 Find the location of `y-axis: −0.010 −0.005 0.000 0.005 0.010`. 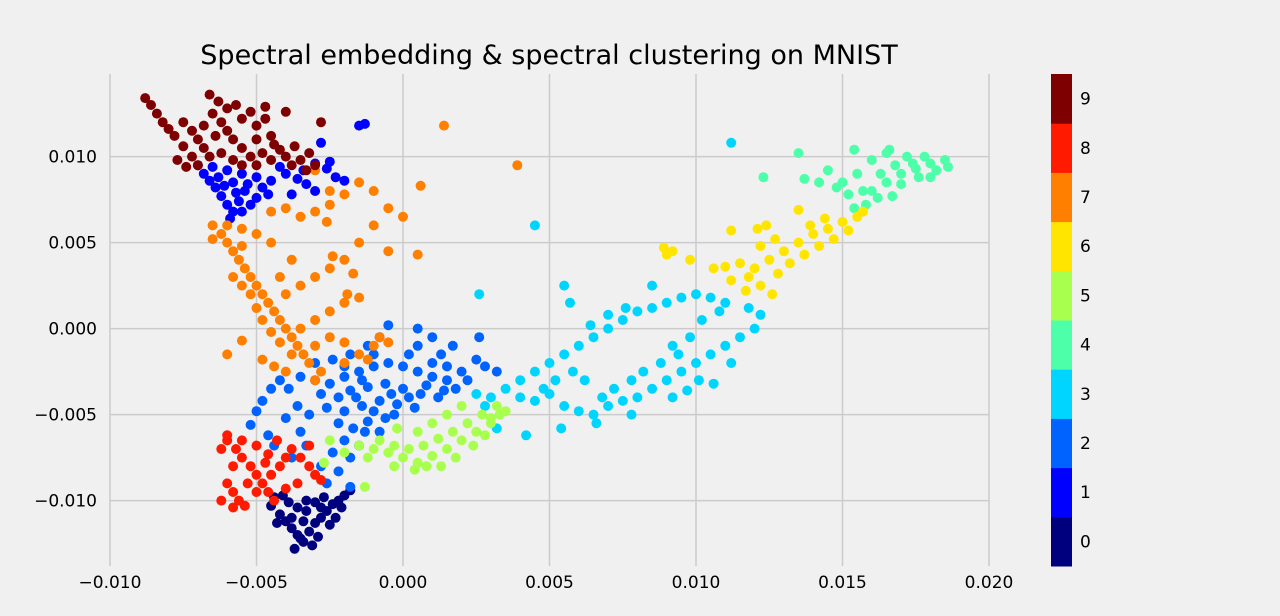

y-axis: −0.010 −0.005 0.000 0.005 0.010 is located at coordinates (65, 330).